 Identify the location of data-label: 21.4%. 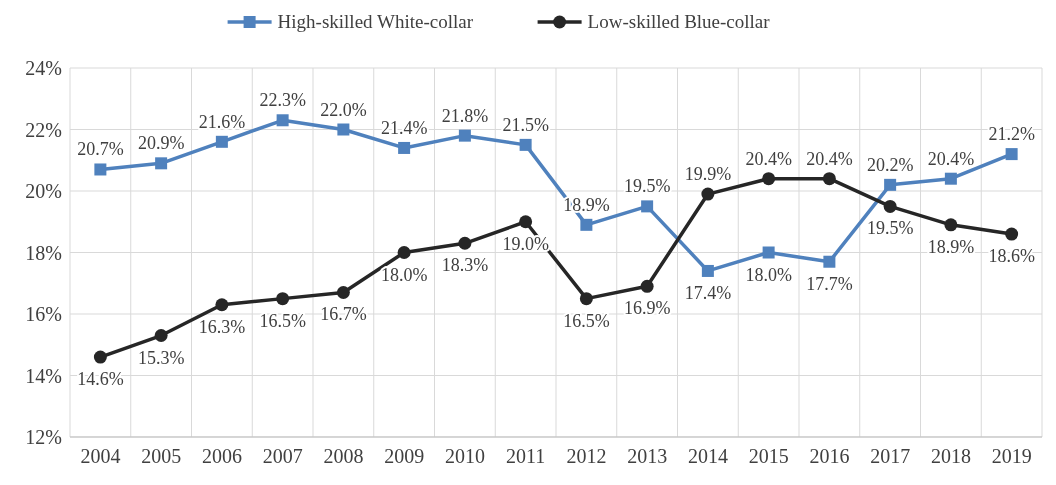
(404, 127).